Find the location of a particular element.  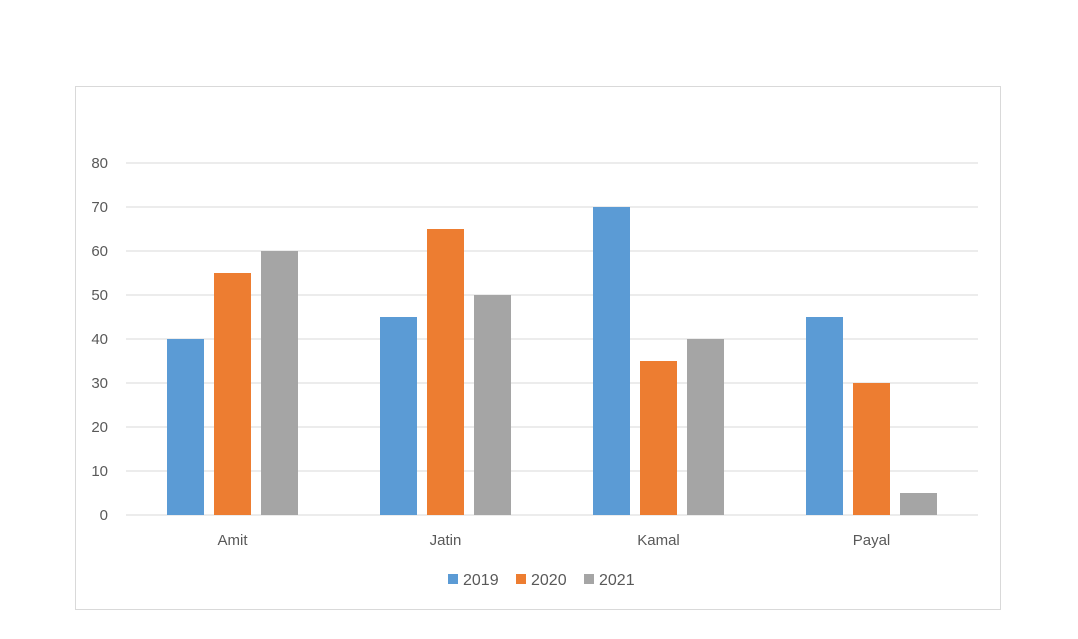

x-category-label: Jatin is located at coordinates (446, 540).